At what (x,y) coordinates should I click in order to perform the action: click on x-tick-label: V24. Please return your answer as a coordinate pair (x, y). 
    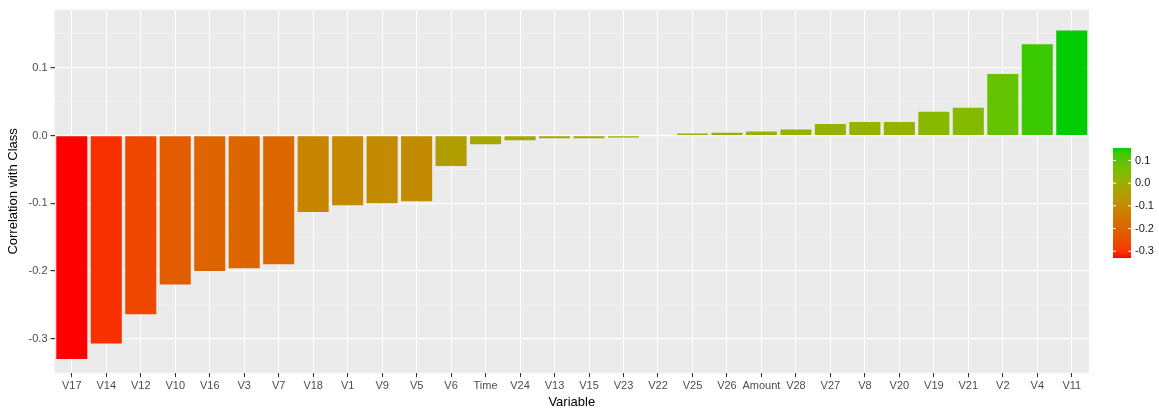
    Looking at the image, I should click on (520, 384).